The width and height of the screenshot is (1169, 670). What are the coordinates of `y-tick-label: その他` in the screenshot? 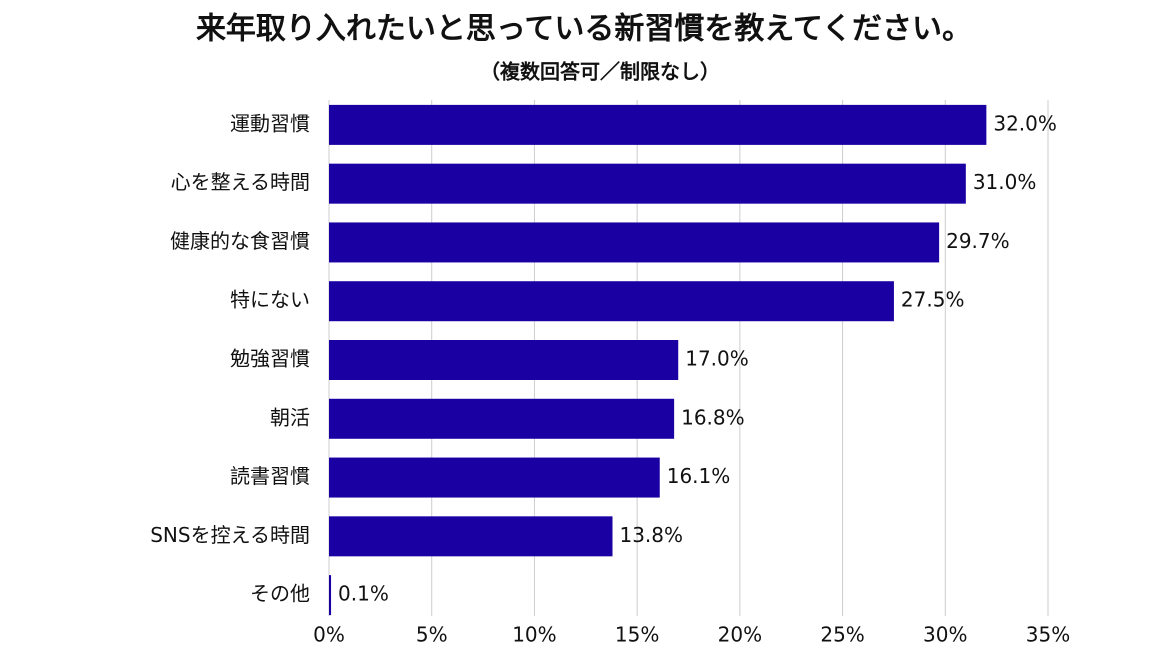 It's located at (280, 594).